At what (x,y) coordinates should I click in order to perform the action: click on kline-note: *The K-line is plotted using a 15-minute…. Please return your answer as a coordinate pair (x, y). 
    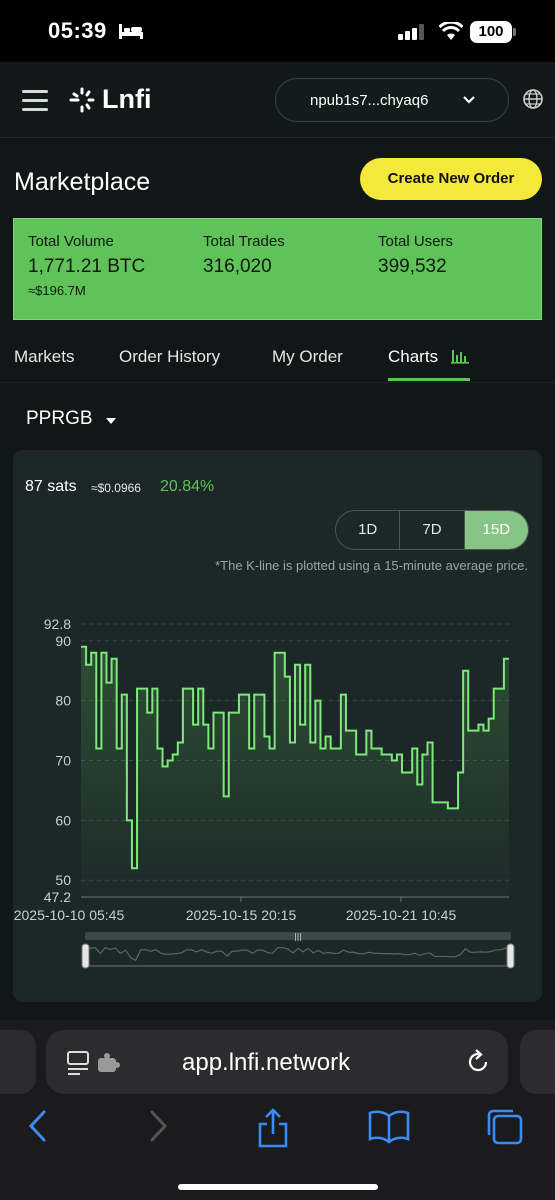
    Looking at the image, I should click on (371, 565).